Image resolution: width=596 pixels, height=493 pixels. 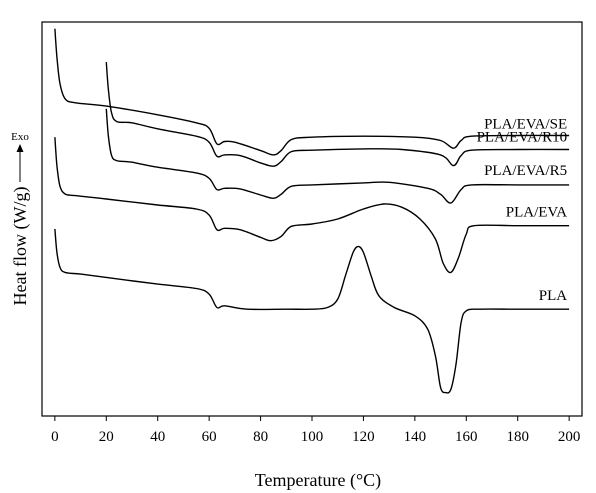 What do you see at coordinates (537, 213) in the screenshot?
I see `series-label: PLA/EVA` at bounding box center [537, 213].